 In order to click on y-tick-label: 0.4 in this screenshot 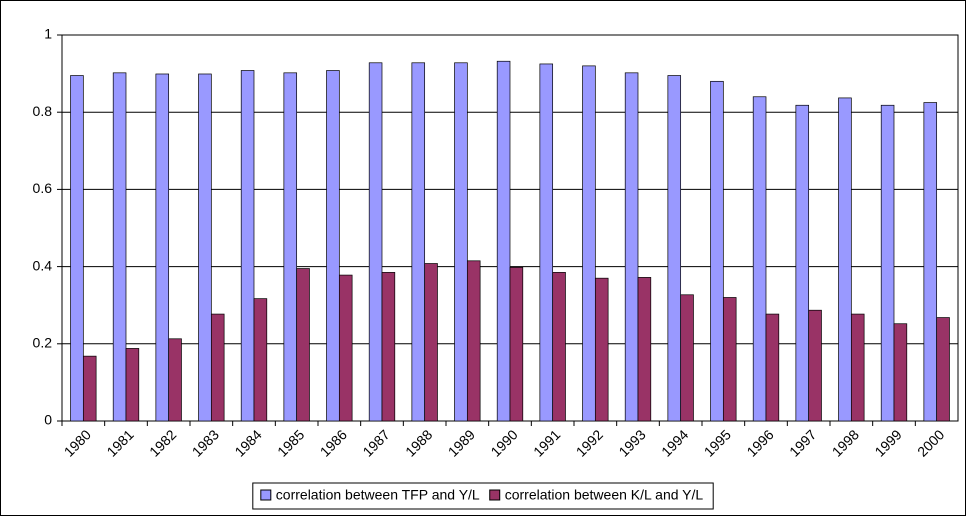, I will do `click(43, 265)`.